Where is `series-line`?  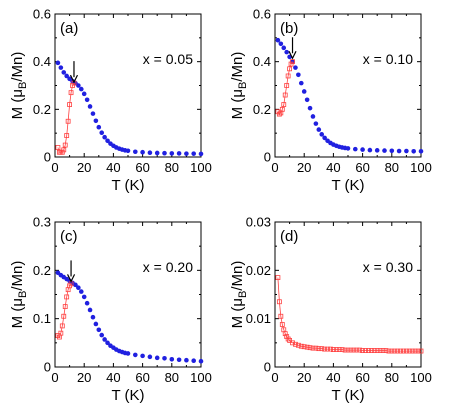
series-line is located at coordinates (66, 117).